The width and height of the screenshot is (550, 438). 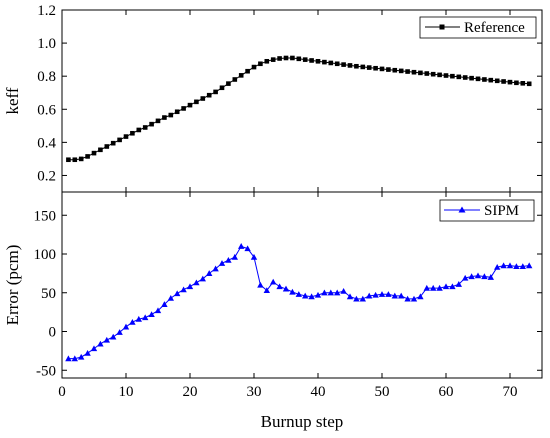 What do you see at coordinates (382, 392) in the screenshot?
I see `x-tick-label: 50` at bounding box center [382, 392].